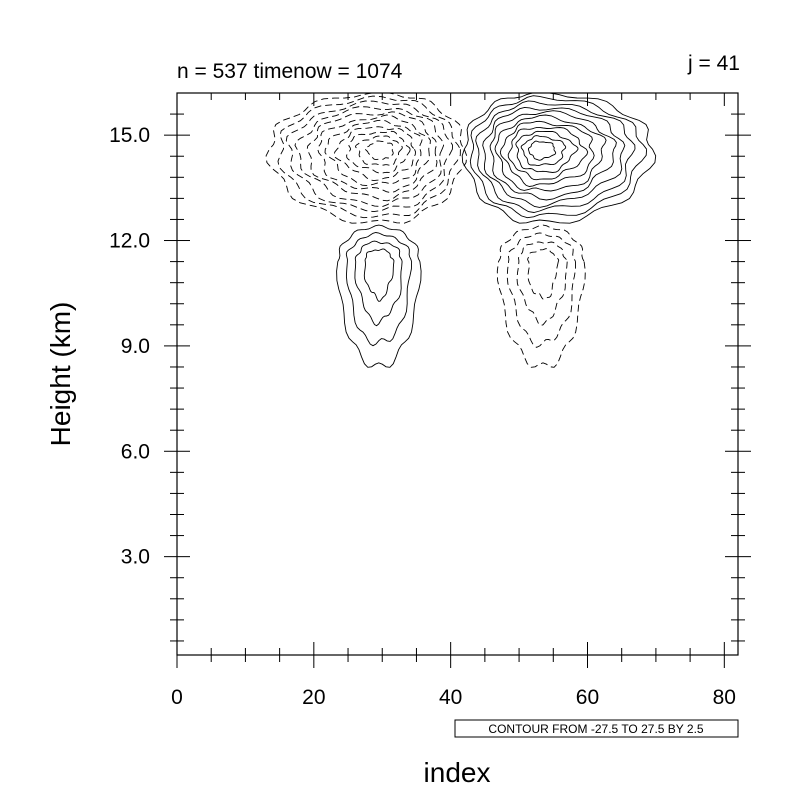 The image size is (800, 800). I want to click on x-axis-label: index, so click(457, 772).